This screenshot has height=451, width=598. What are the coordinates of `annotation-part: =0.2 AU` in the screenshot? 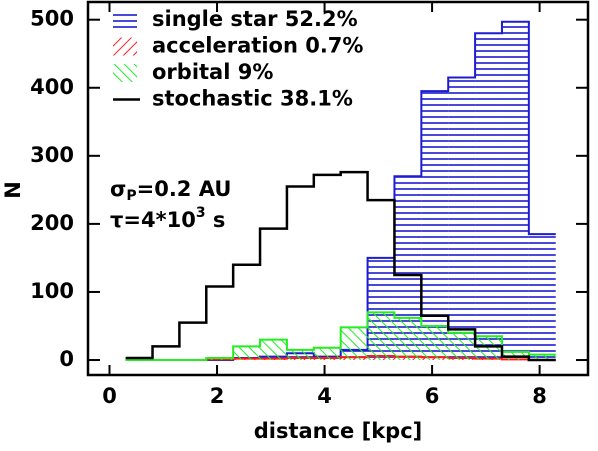 It's located at (184, 189).